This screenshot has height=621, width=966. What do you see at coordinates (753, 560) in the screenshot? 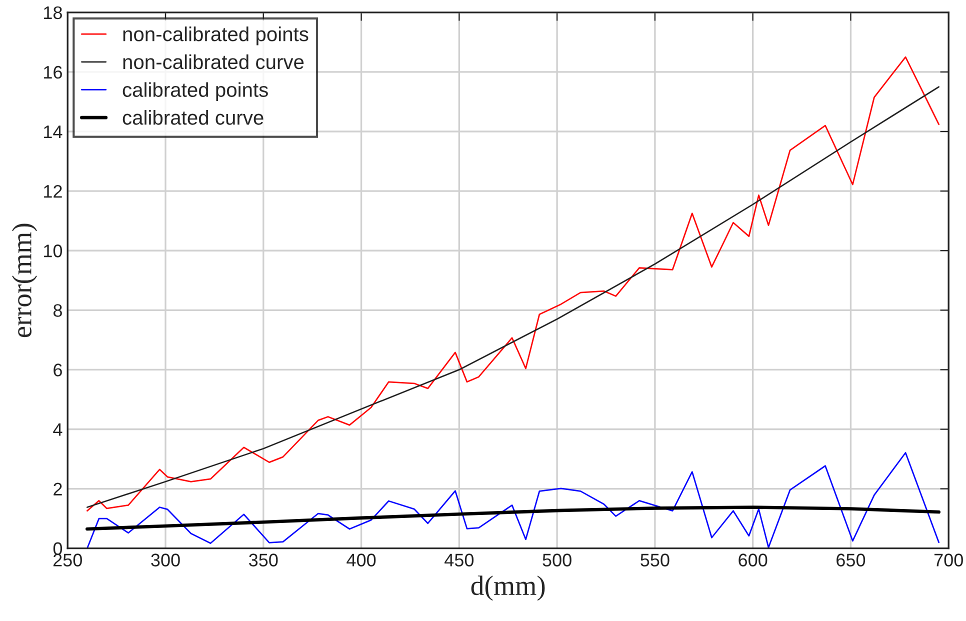
I see `x-tick-label: 600` at bounding box center [753, 560].